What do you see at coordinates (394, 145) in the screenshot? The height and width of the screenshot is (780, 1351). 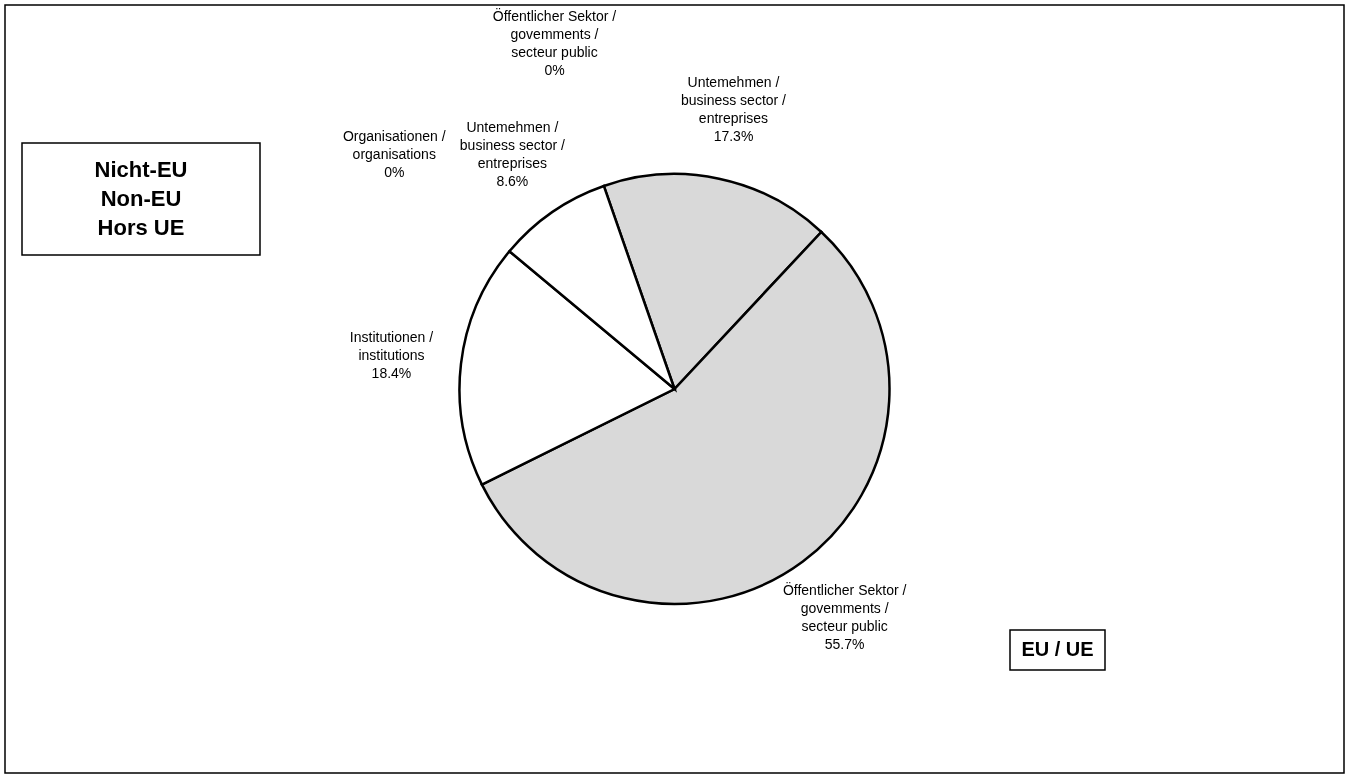 I see `category-label: Organisationen / organisations` at bounding box center [394, 145].